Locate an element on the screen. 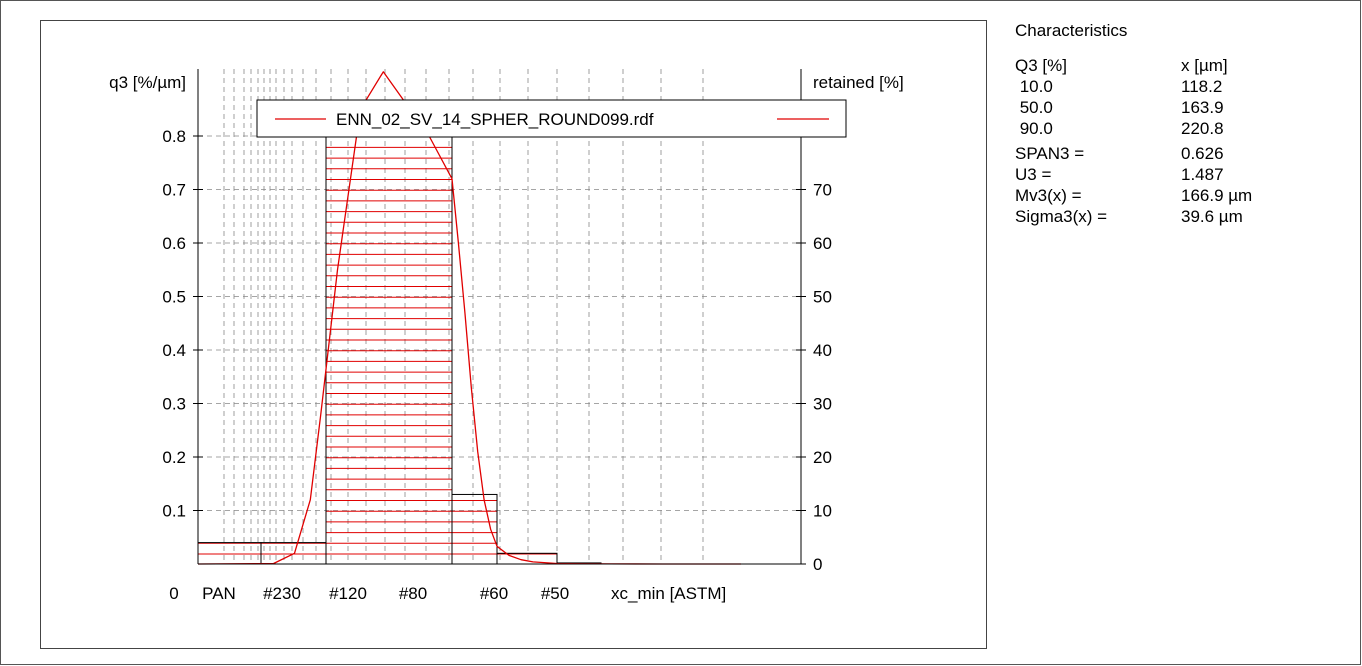 The width and height of the screenshot is (1362, 666). u-row: U3 = 1.487 is located at coordinates (1180, 174).